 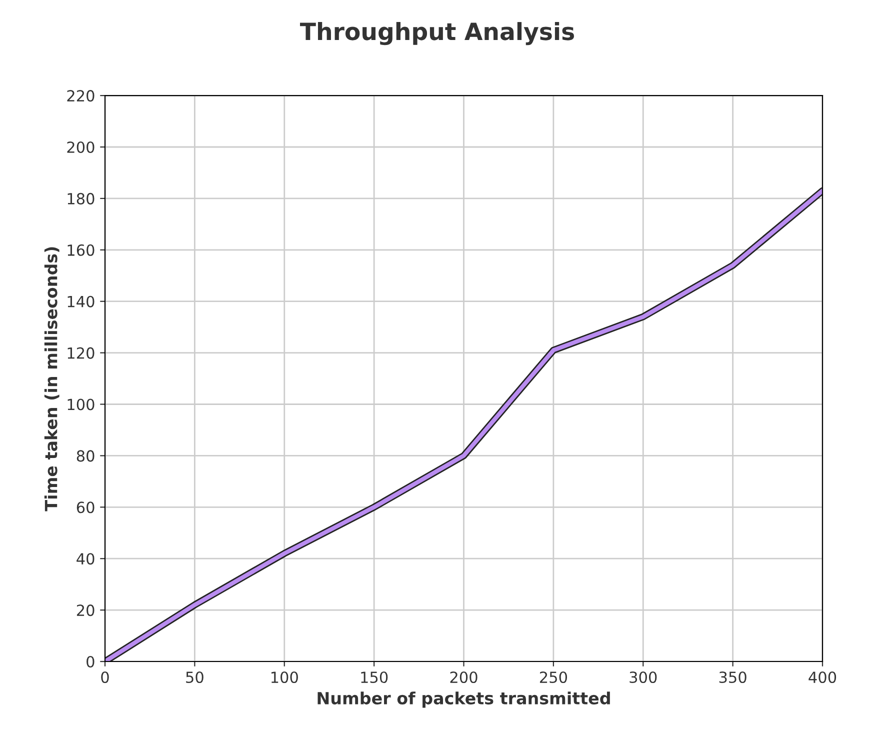 I want to click on x-tick-label: 200, so click(x=464, y=677).